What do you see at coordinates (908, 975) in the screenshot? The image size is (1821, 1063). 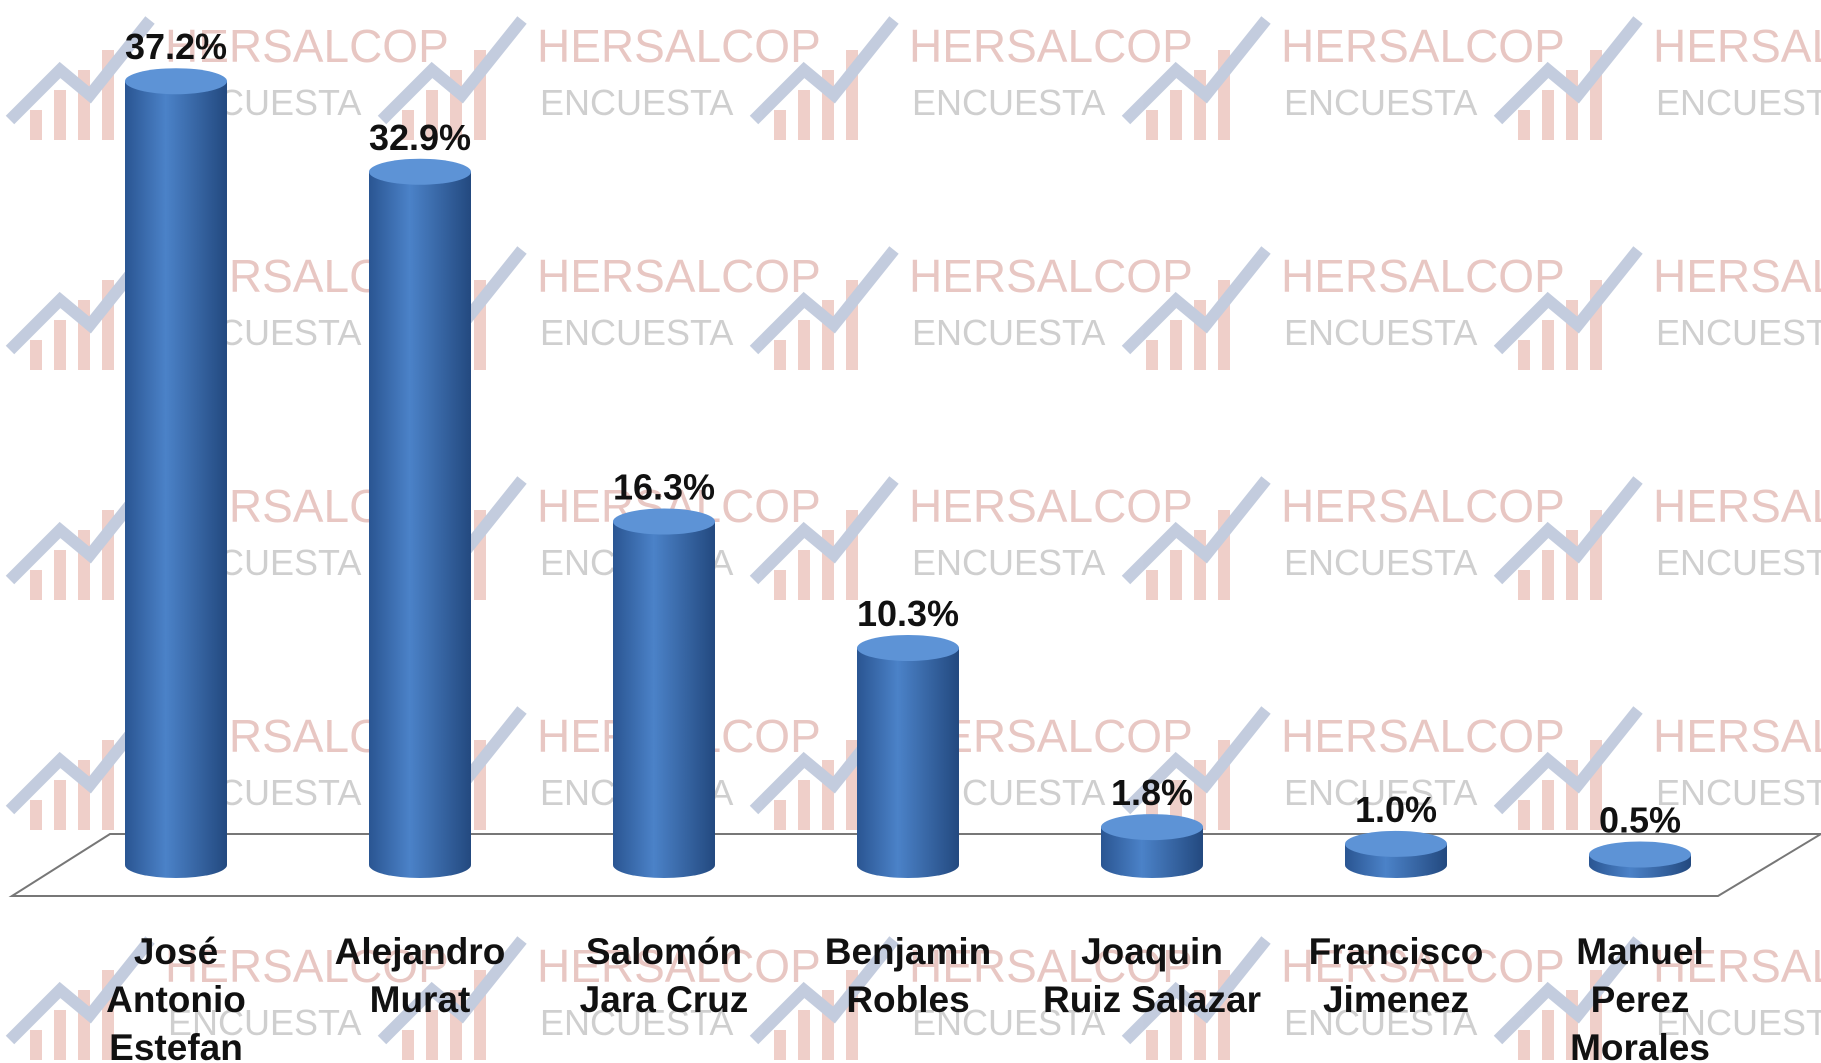 I see `category-label: Benjamin Robles` at bounding box center [908, 975].